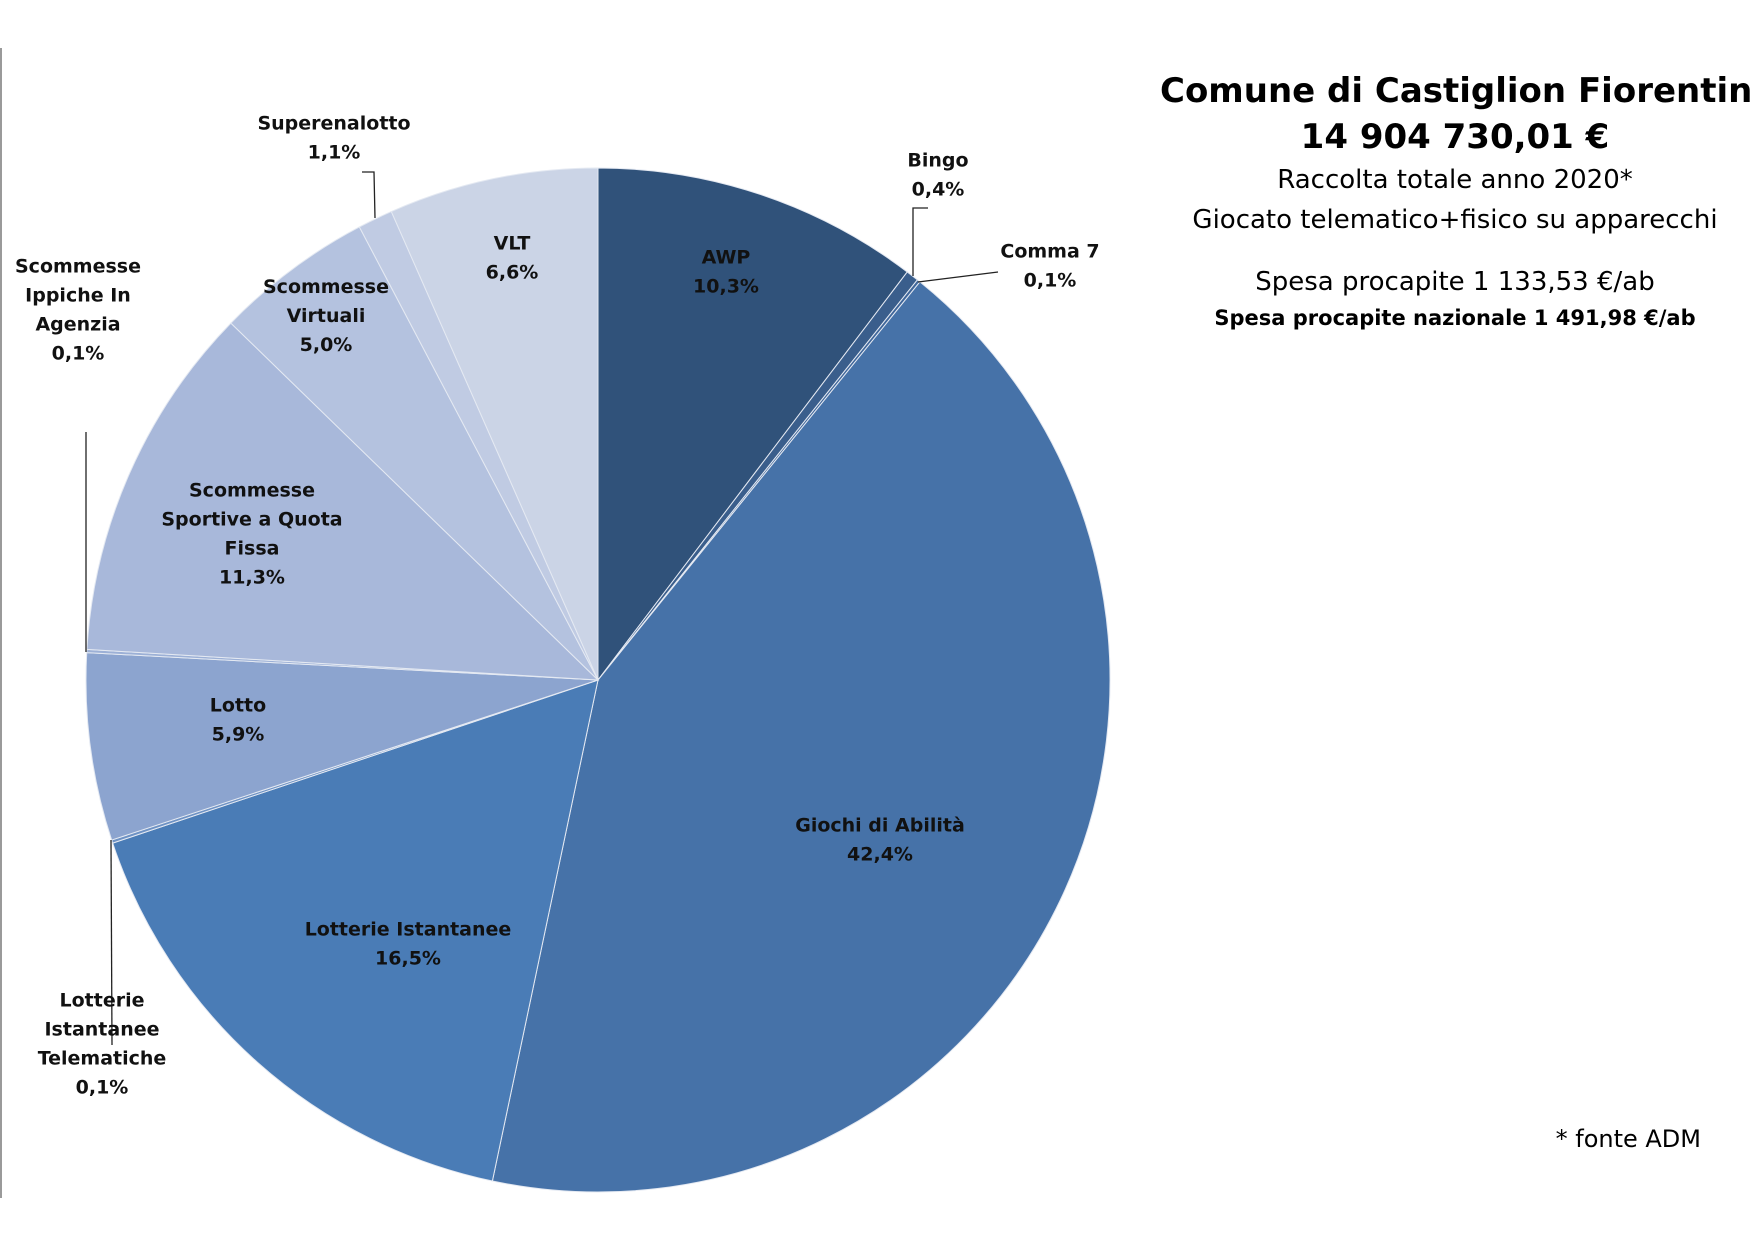  What do you see at coordinates (937, 175) in the screenshot?
I see `slice-label-bingo: Bingo 0,4%` at bounding box center [937, 175].